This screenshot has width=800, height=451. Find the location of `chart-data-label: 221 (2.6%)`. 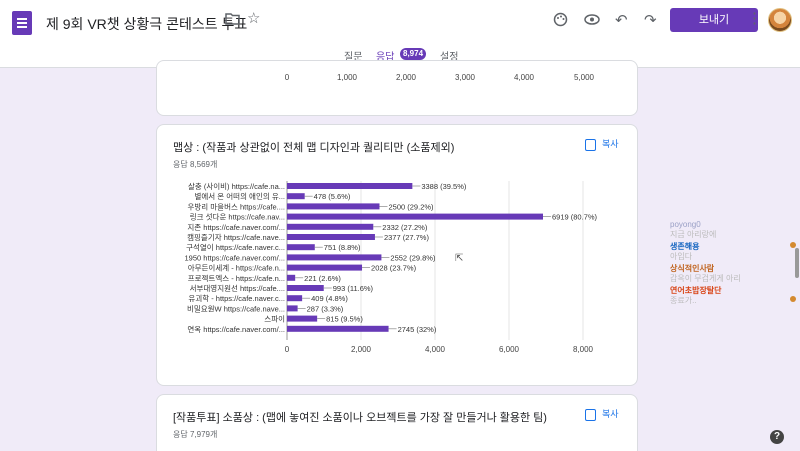

chart-data-label: 221 (2.6%) is located at coordinates (322, 278).